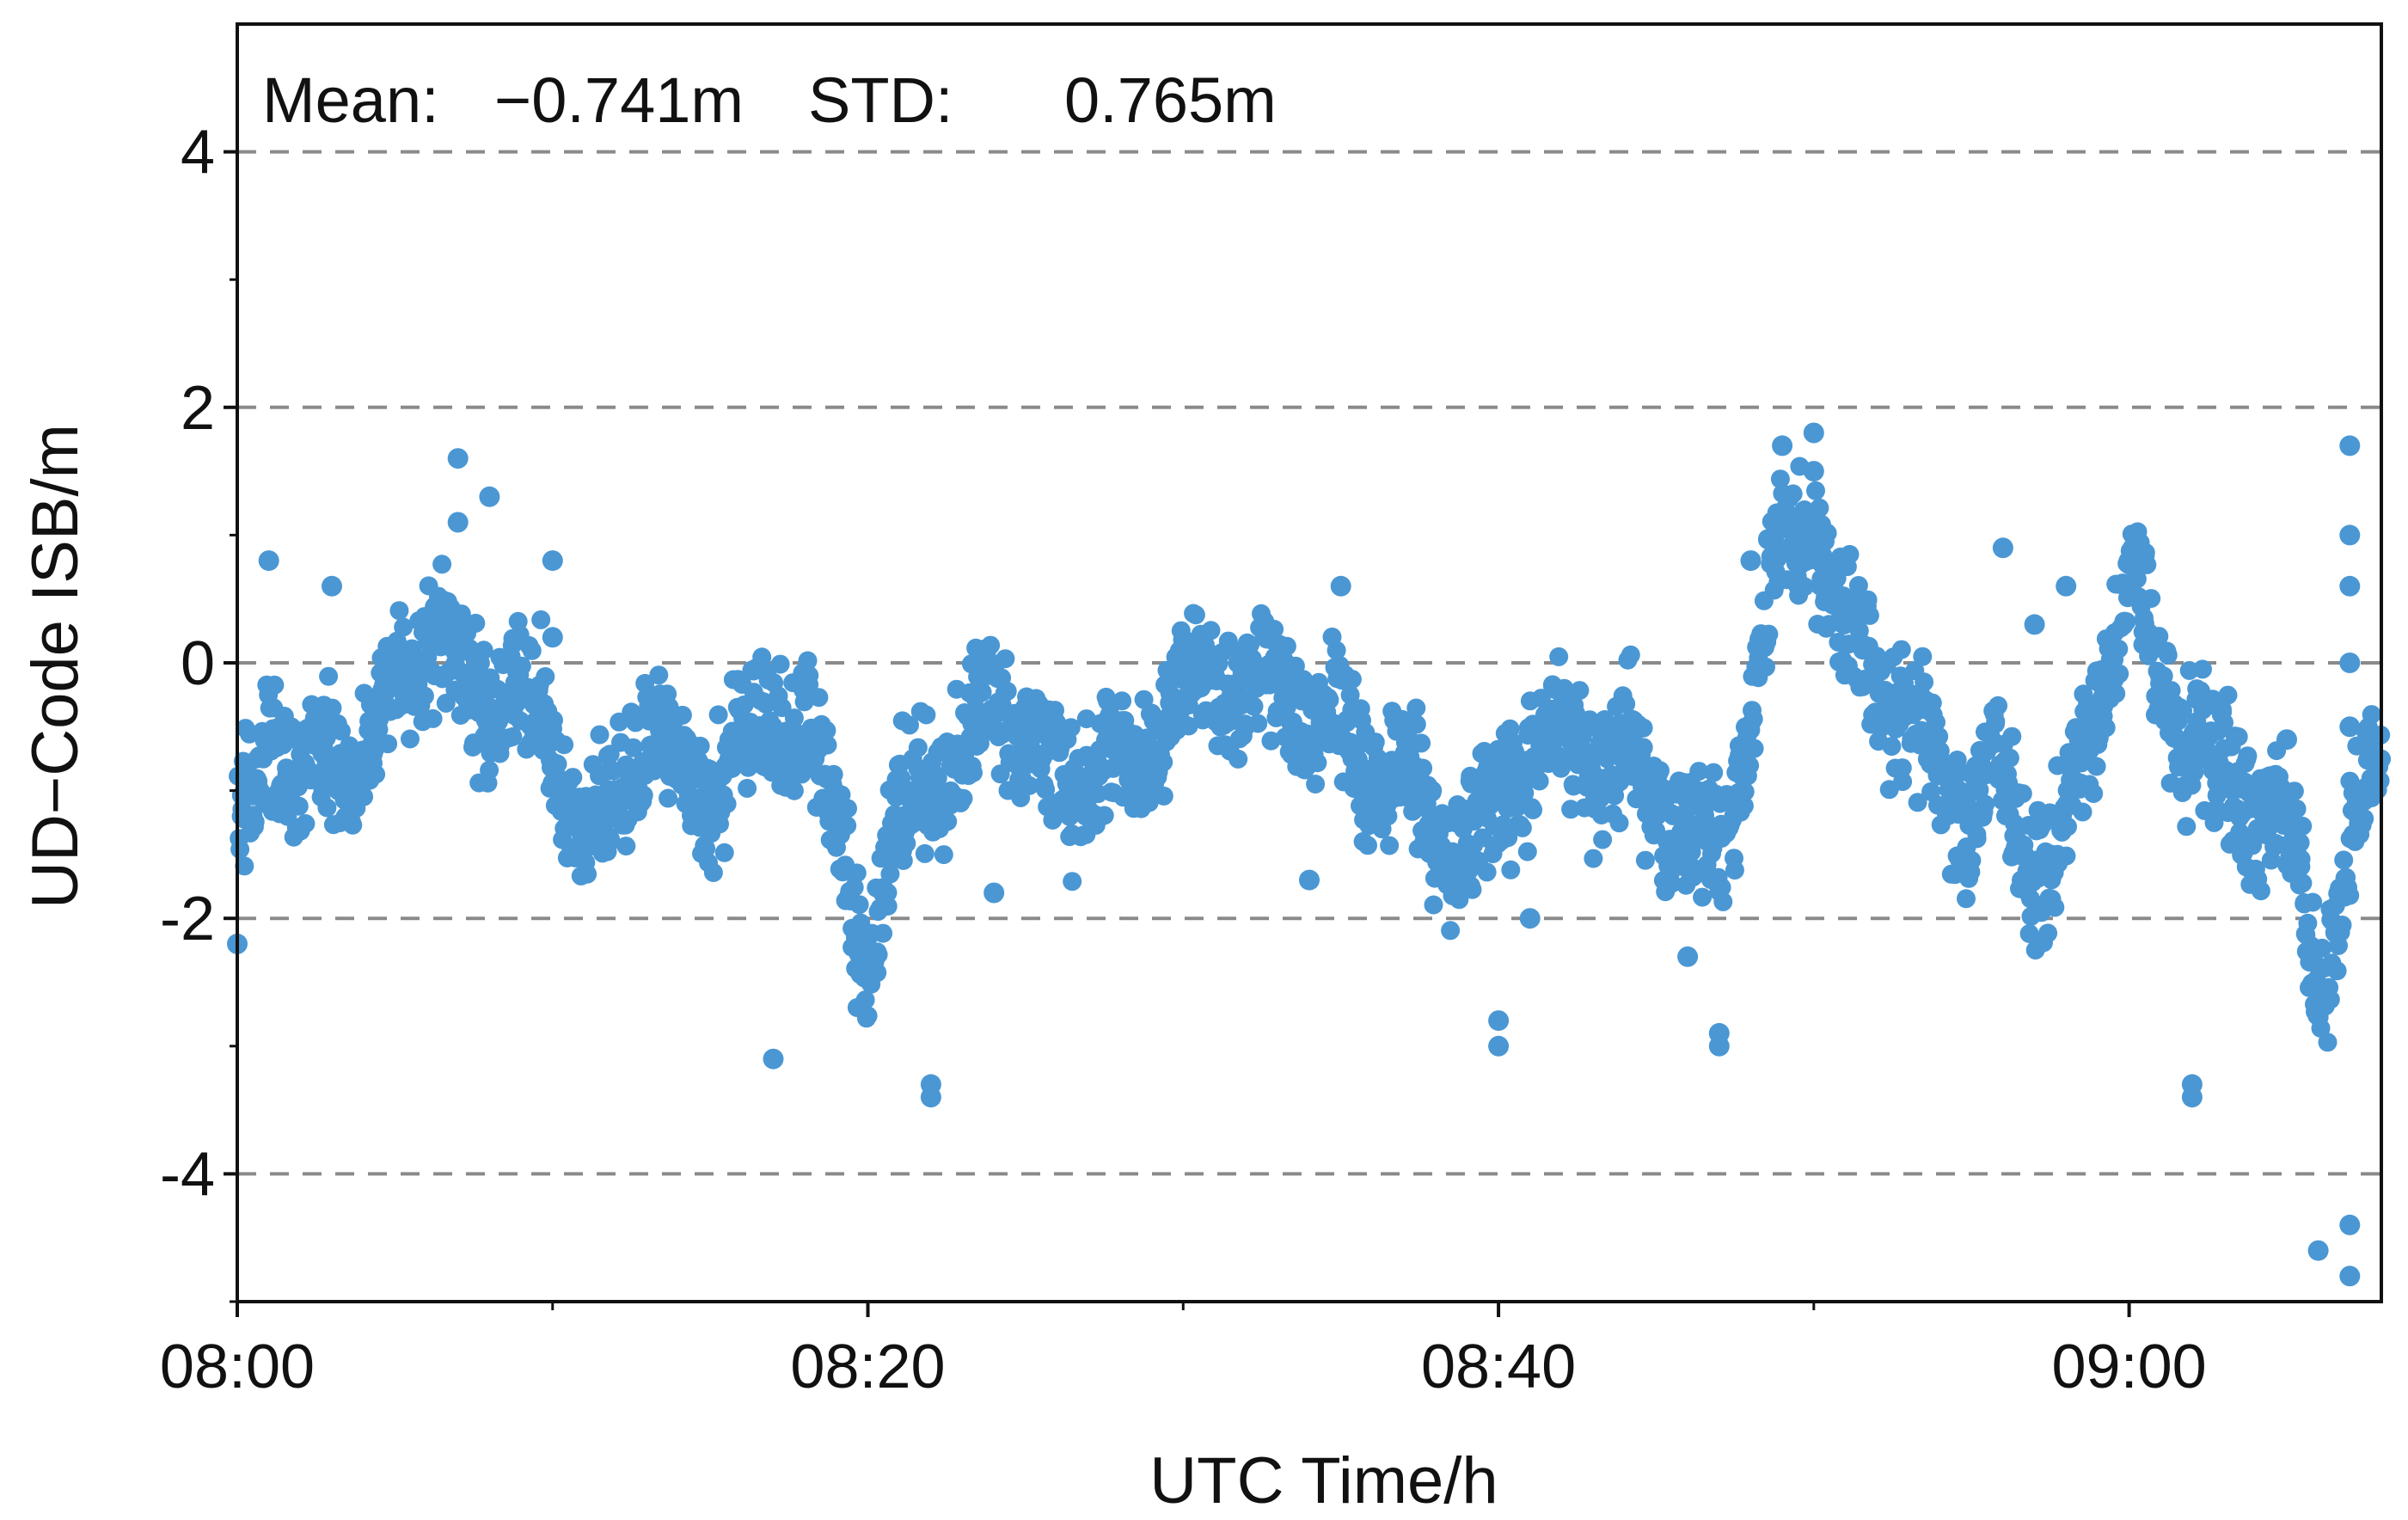  What do you see at coordinates (198, 409) in the screenshot?
I see `y-tick-label: 2` at bounding box center [198, 409].